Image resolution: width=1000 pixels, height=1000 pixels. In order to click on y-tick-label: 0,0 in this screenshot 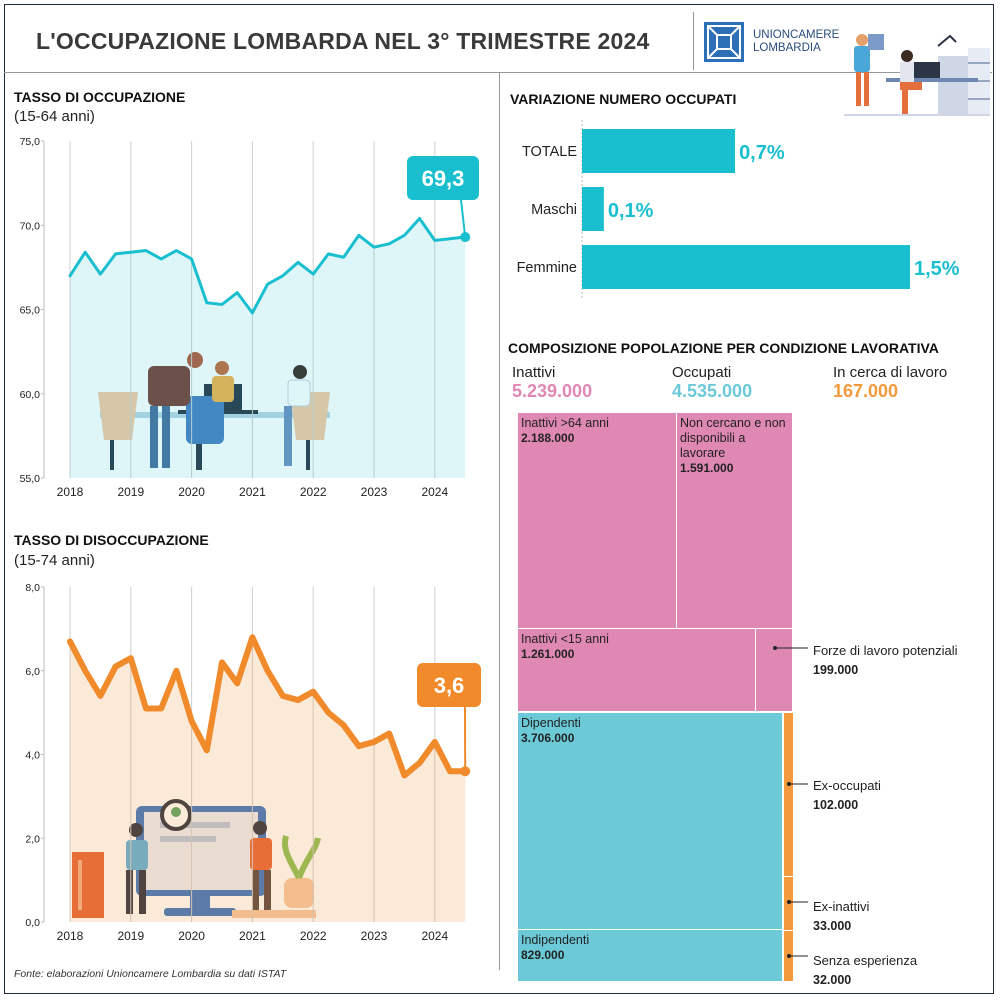, I will do `click(32, 923)`.